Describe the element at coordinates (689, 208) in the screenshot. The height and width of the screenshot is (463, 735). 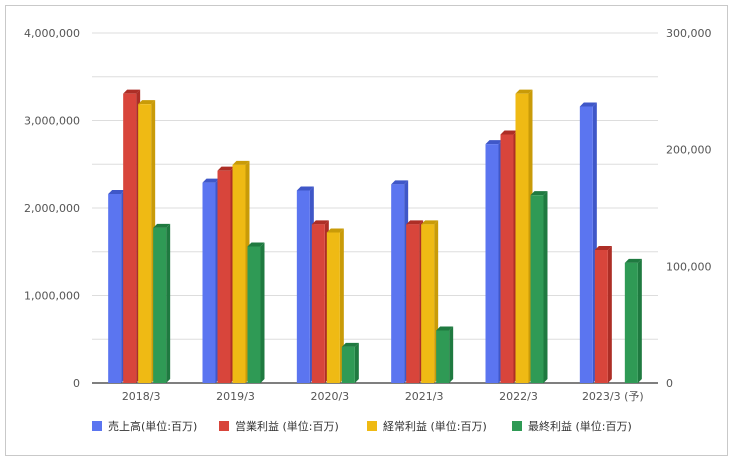
I see `right-axis-ticks: 0 100,000 200,000 300,000` at that location.